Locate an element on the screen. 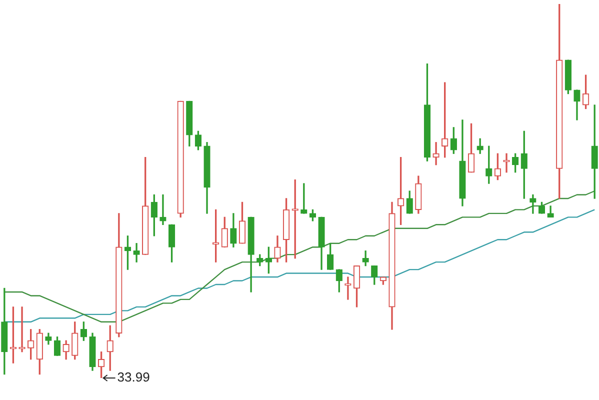 This screenshot has width=599, height=400. annotation: 33.99 is located at coordinates (133, 377).